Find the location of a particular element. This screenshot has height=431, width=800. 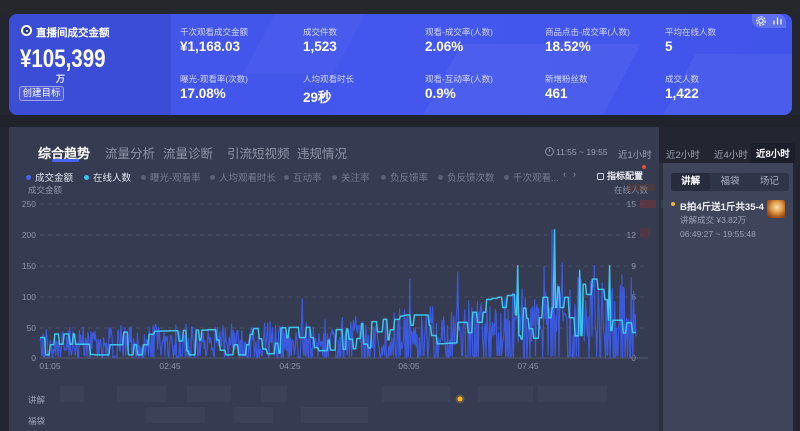

svg-text: 50 is located at coordinates (32, 328).